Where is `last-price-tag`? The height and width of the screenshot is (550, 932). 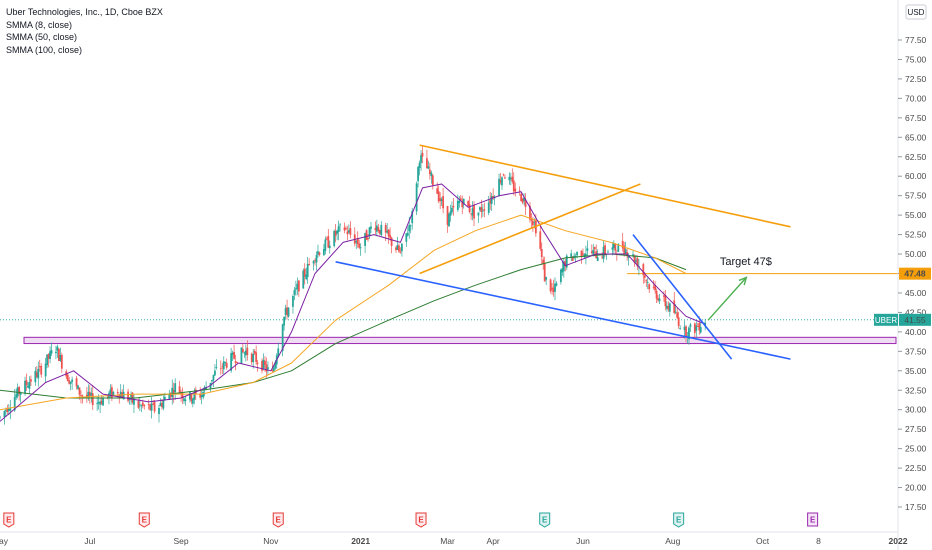
last-price-tag is located at coordinates (915, 319).